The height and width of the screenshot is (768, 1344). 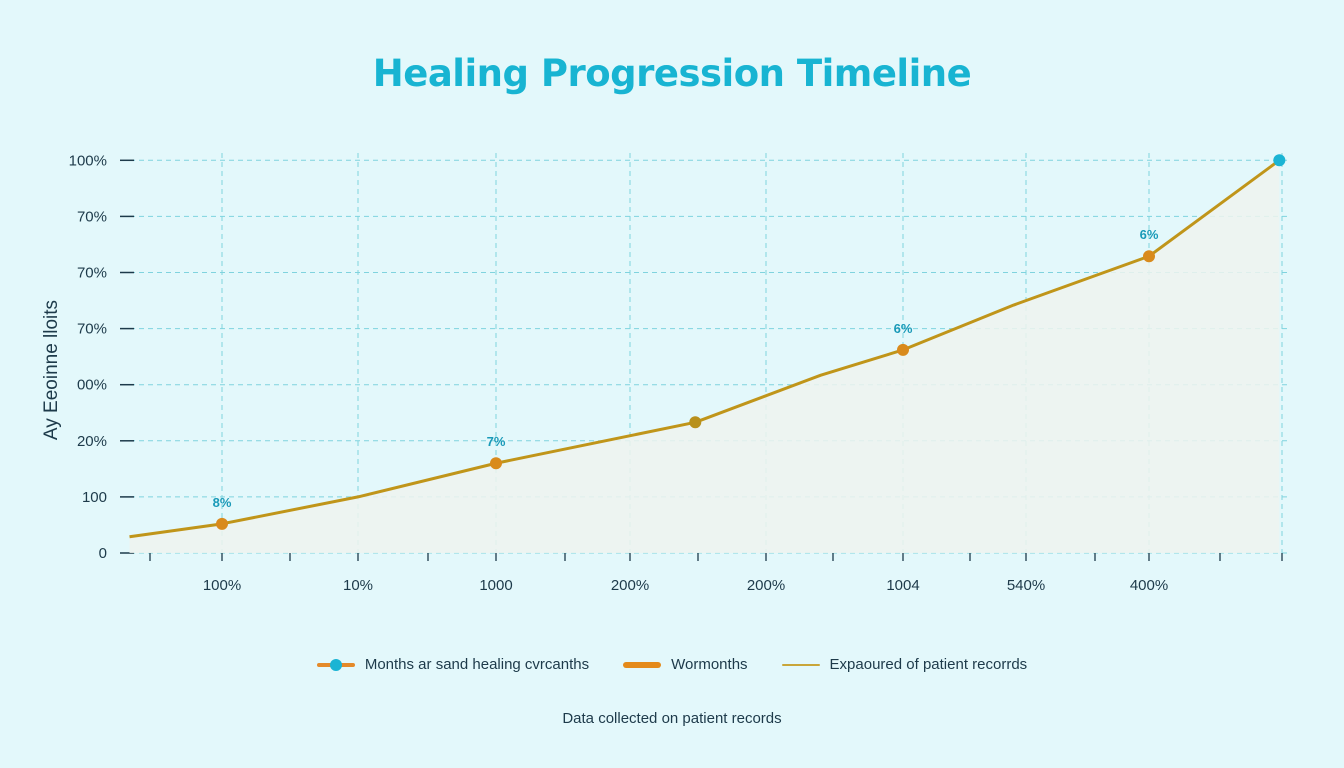 What do you see at coordinates (222, 502) in the screenshot?
I see `data-label: 8%` at bounding box center [222, 502].